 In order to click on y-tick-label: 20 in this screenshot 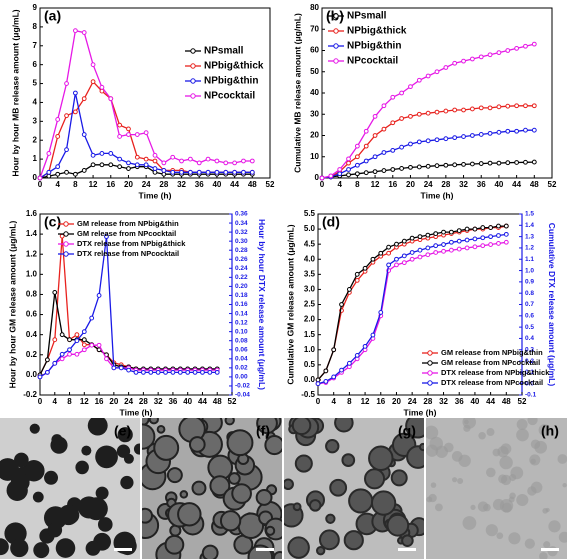, I will do `click(314, 135)`.